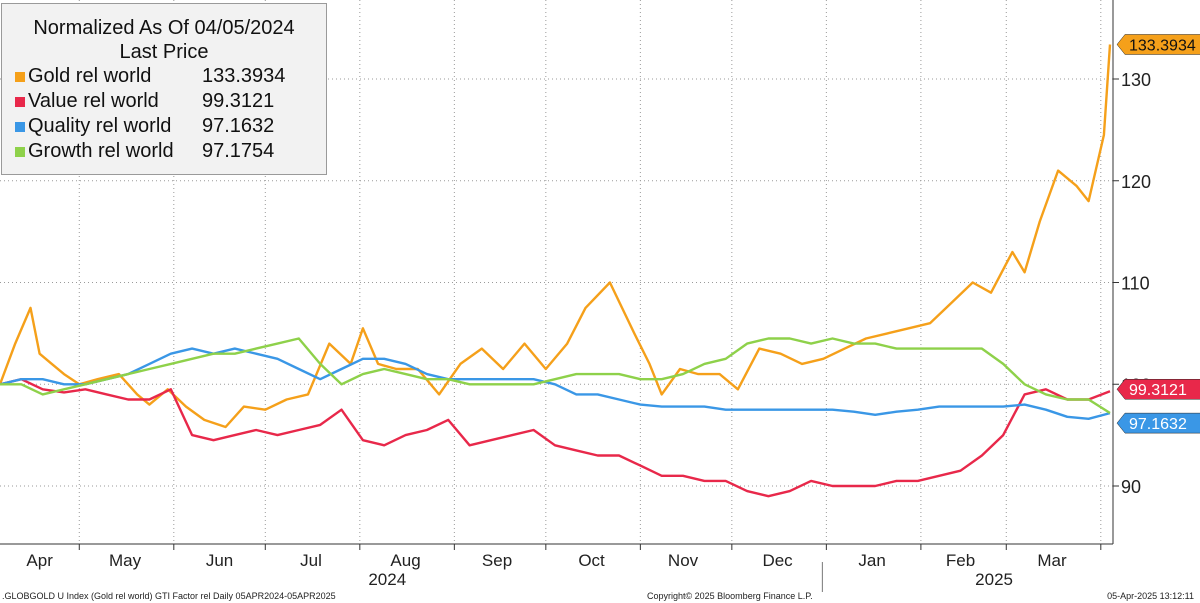 Image resolution: width=1200 pixels, height=603 pixels. I want to click on legend-row-gold: Gold rel world 133.3934, so click(164, 76).